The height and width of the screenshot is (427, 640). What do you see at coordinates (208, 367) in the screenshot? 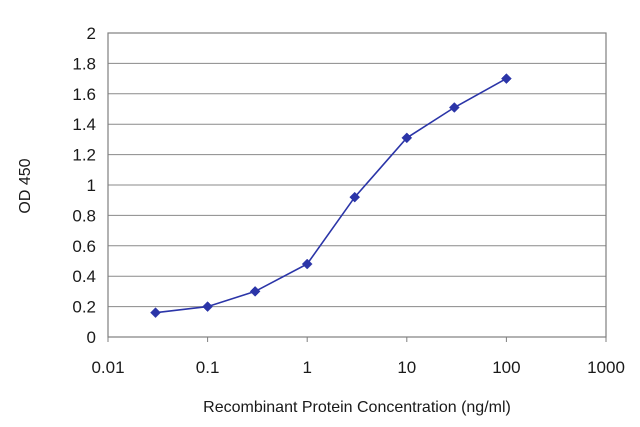
I see `x-tick-label: 0.1` at bounding box center [208, 367].